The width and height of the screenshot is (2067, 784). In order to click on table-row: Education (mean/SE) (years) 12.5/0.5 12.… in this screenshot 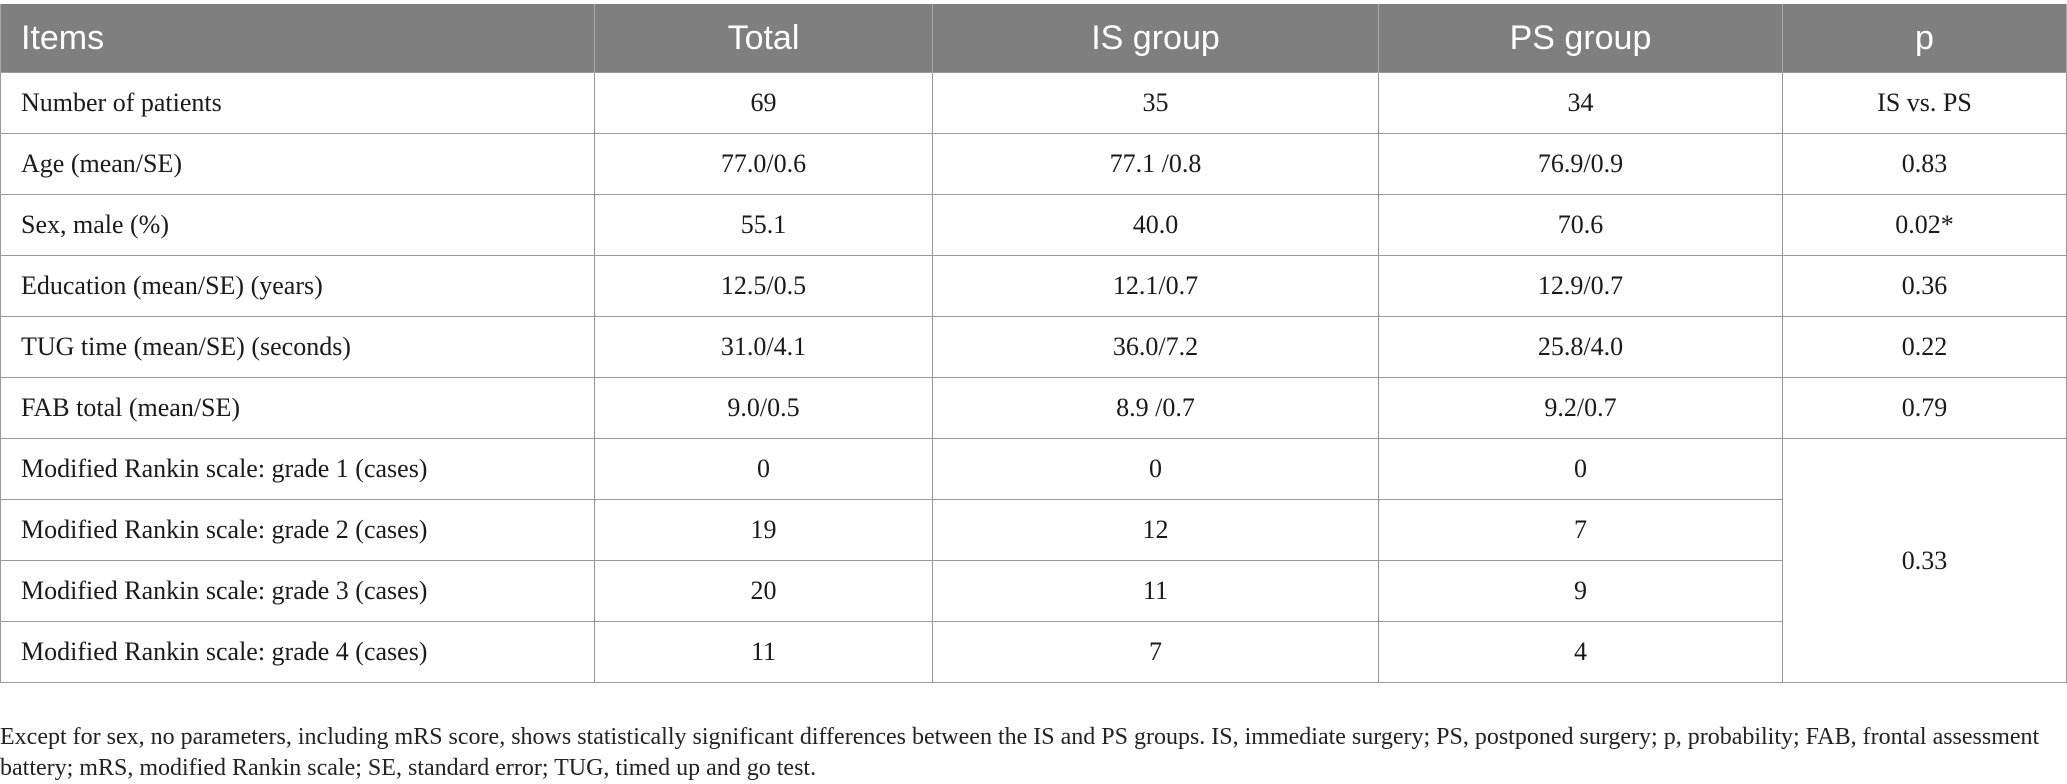, I will do `click(1033, 286)`.